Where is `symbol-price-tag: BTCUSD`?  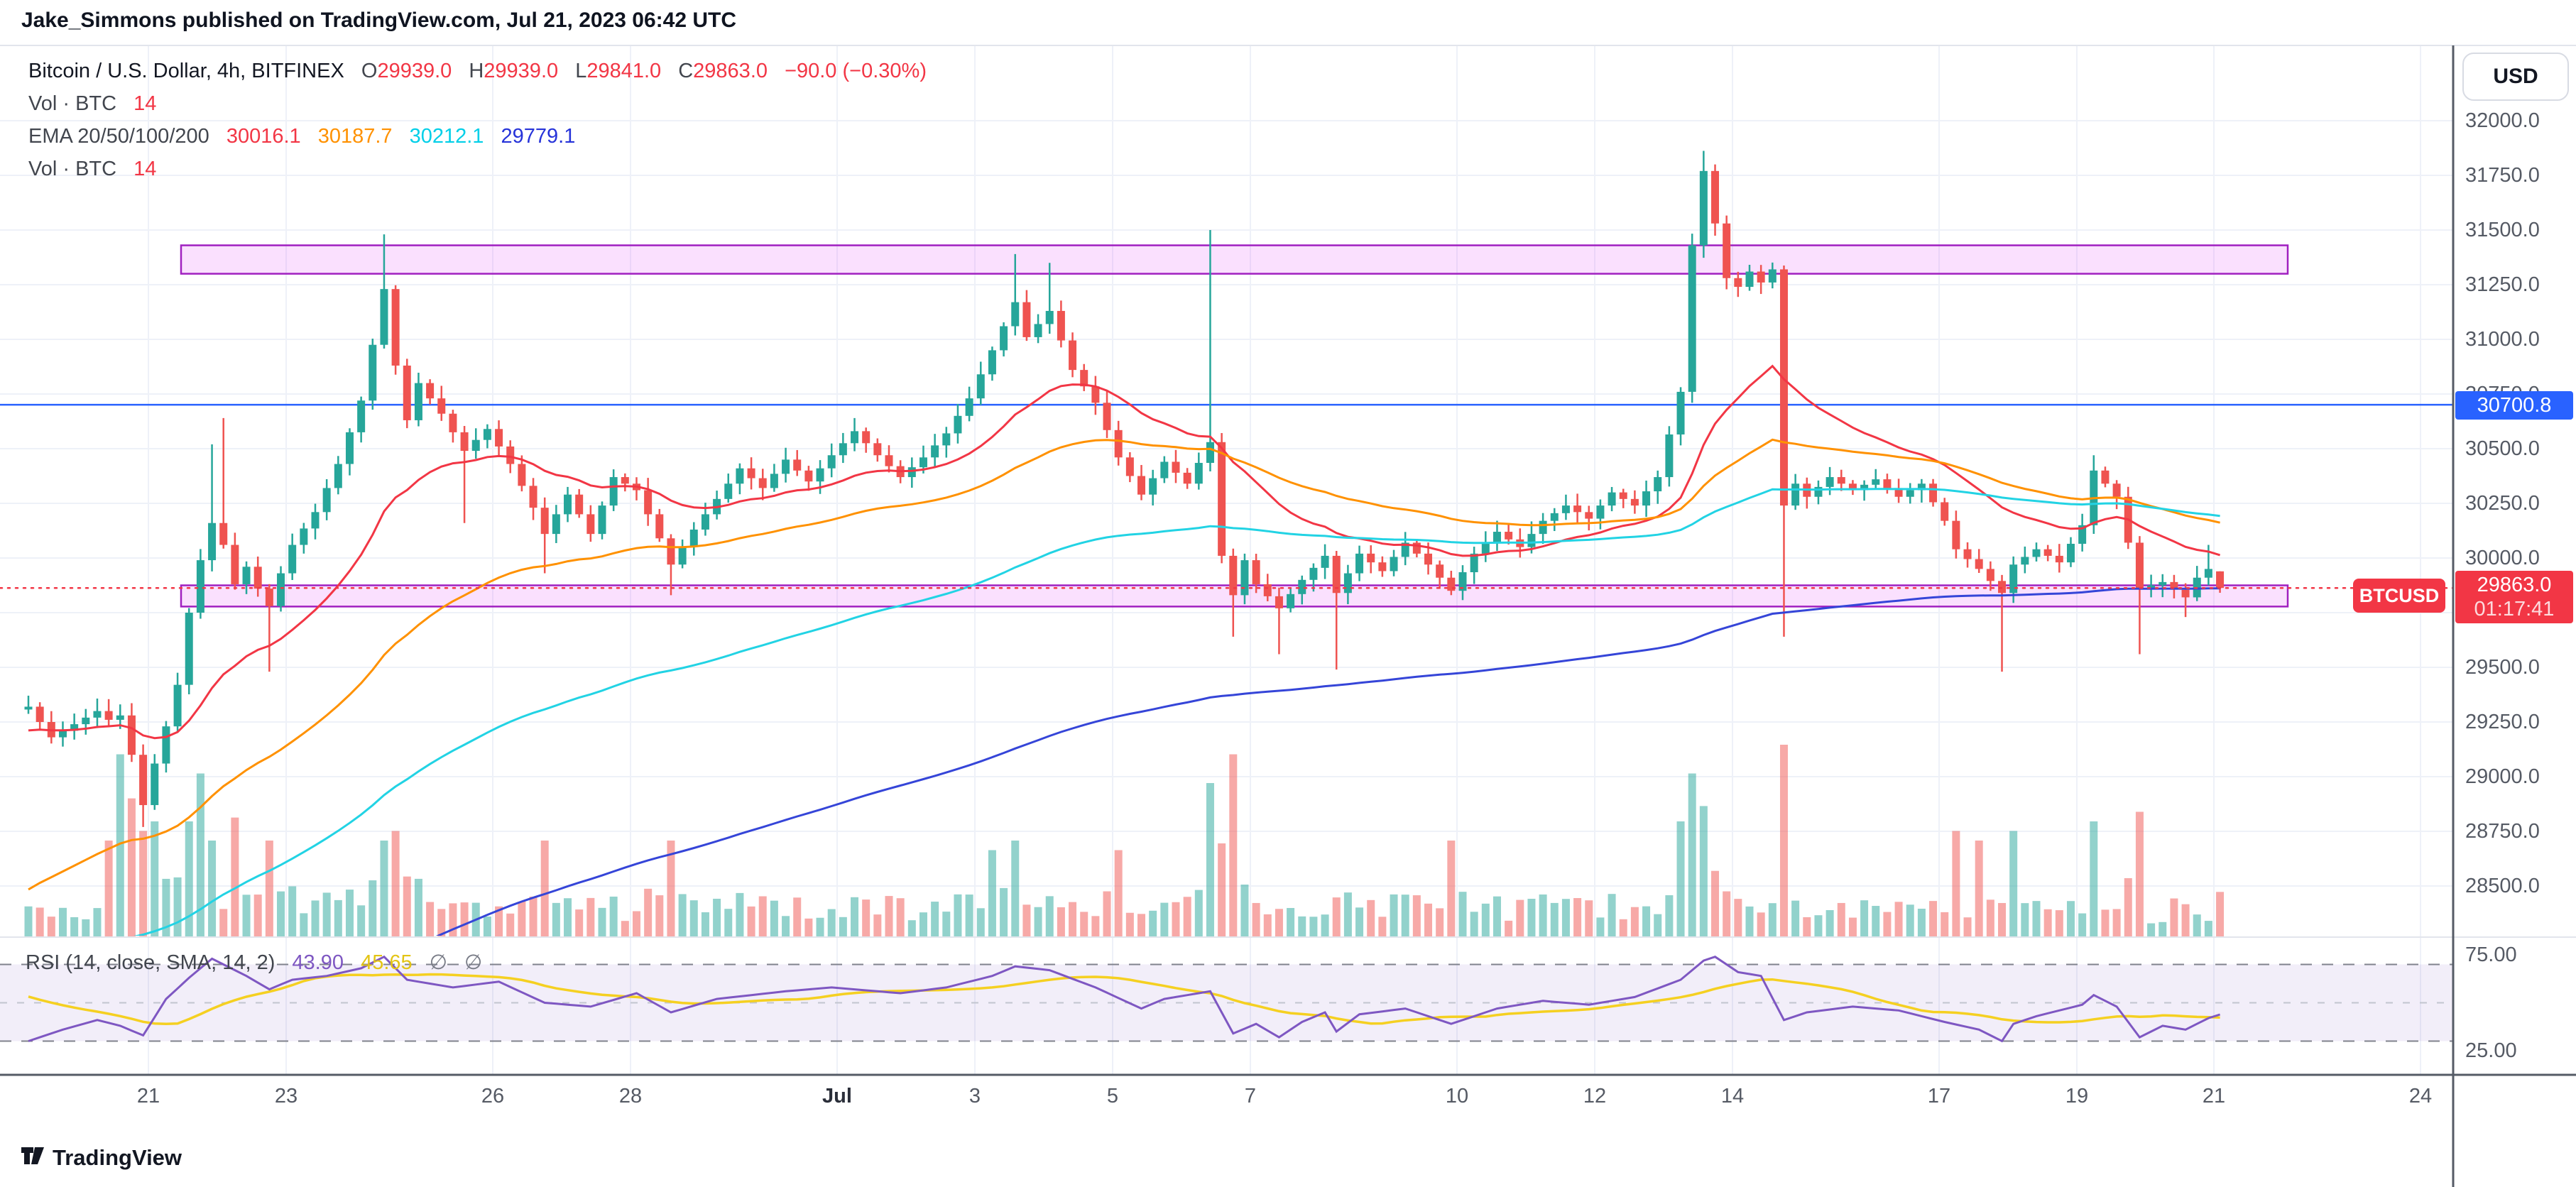 symbol-price-tag: BTCUSD is located at coordinates (2399, 596).